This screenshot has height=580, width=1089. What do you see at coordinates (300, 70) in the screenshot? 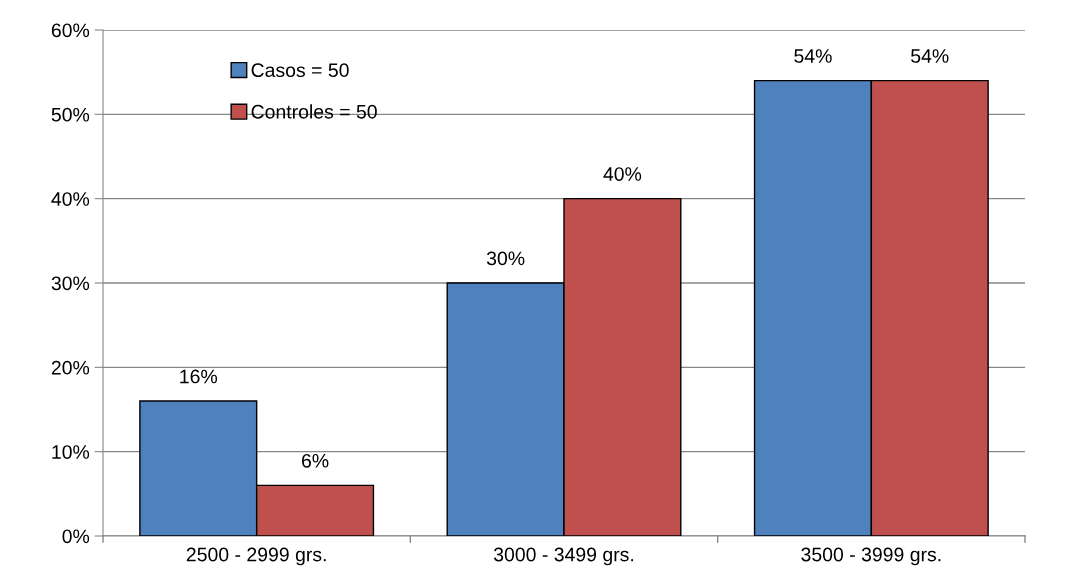
I see `legend-label: Casos = 50` at bounding box center [300, 70].